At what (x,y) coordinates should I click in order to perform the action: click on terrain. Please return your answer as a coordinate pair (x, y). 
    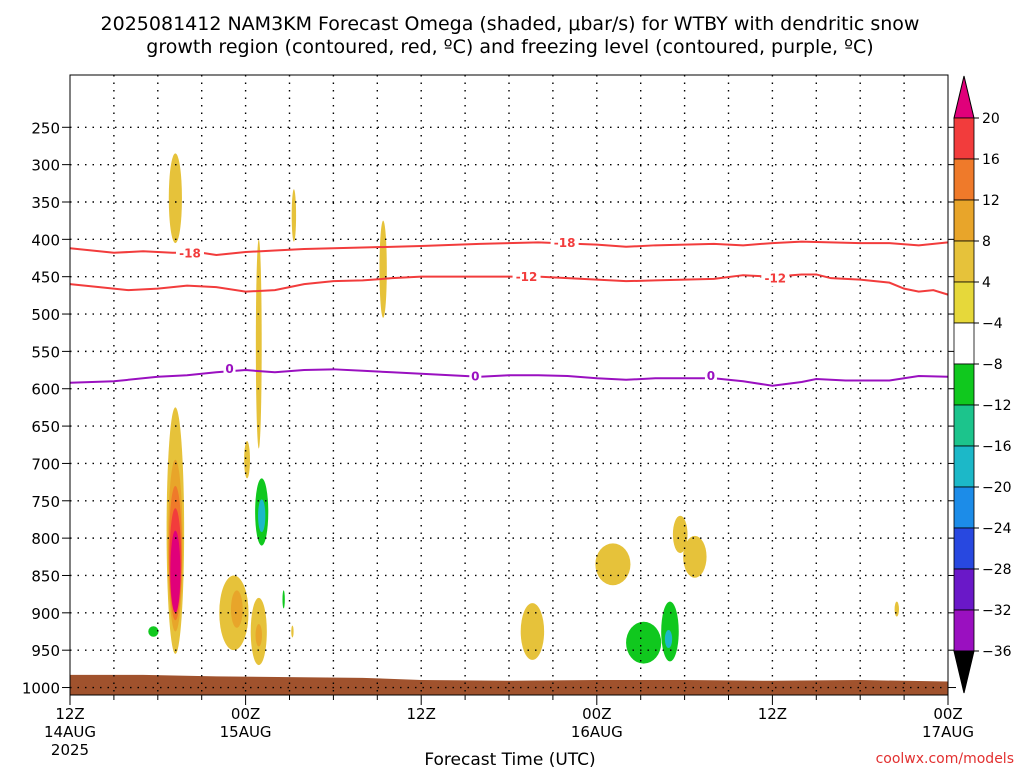
    Looking at the image, I should click on (509, 684).